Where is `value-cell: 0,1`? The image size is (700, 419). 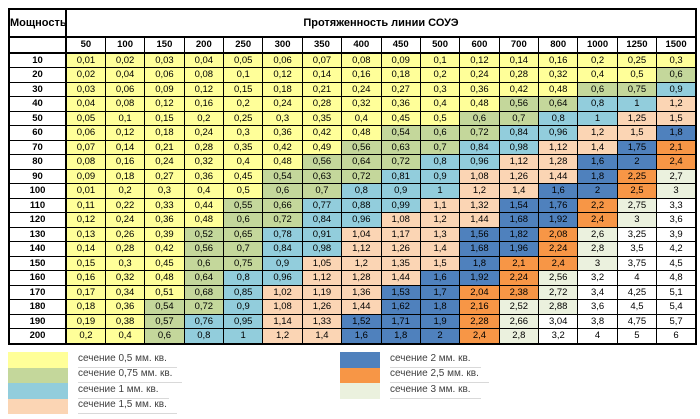 value-cell: 0,1 is located at coordinates (440, 60).